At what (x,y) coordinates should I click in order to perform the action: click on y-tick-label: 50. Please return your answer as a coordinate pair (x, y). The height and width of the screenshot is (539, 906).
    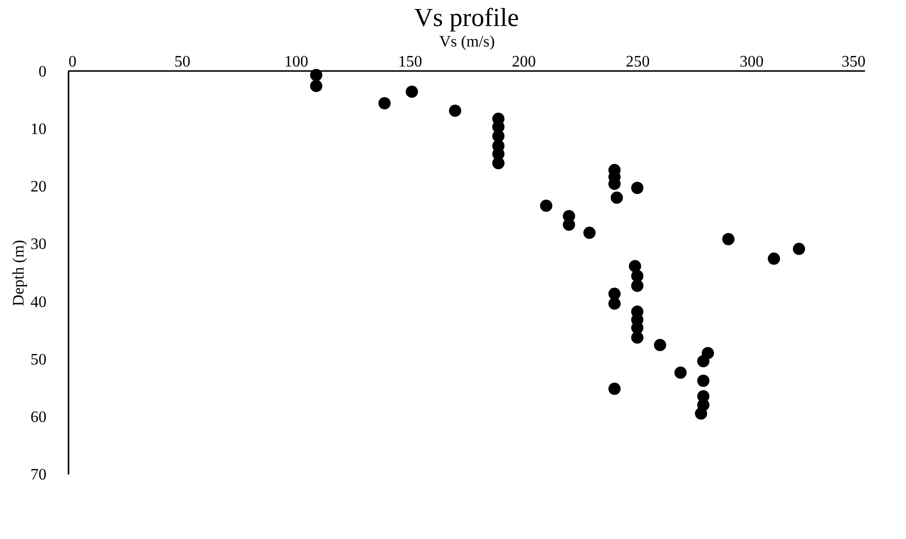
    Looking at the image, I should click on (38, 359).